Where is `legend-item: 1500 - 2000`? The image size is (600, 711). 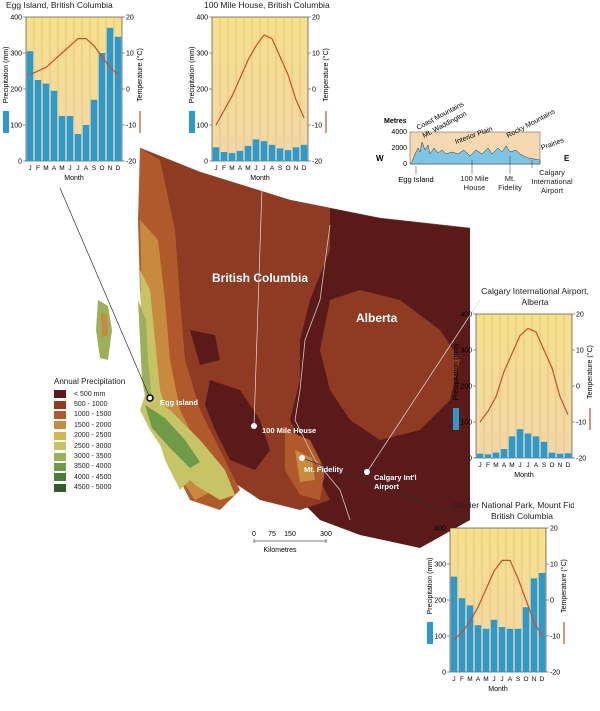 legend-item: 1500 - 2000 is located at coordinates (109, 425).